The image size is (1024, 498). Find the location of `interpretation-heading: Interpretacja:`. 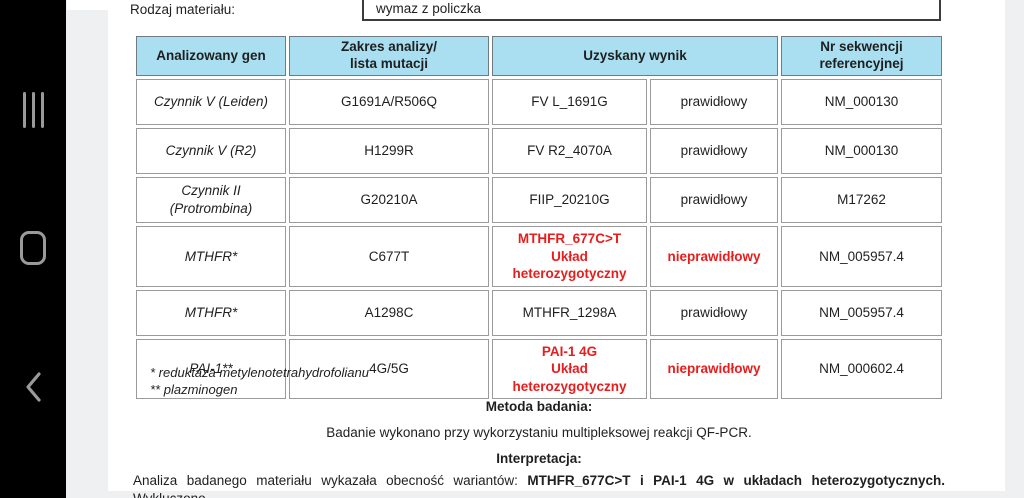

interpretation-heading: Interpretacja: is located at coordinates (539, 458).